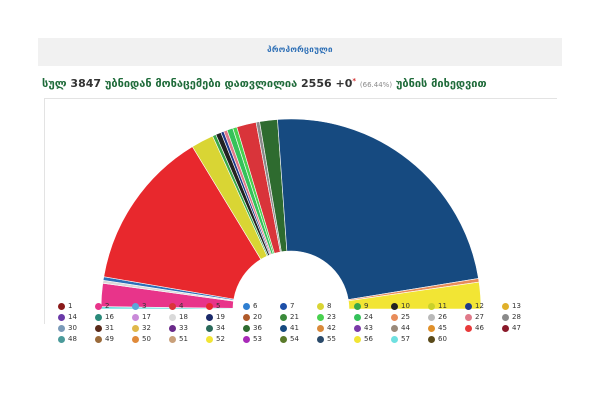 This screenshot has height=400, width=600. Describe the element at coordinates (289, 340) in the screenshot. I see `legend-item-54: 54` at that location.